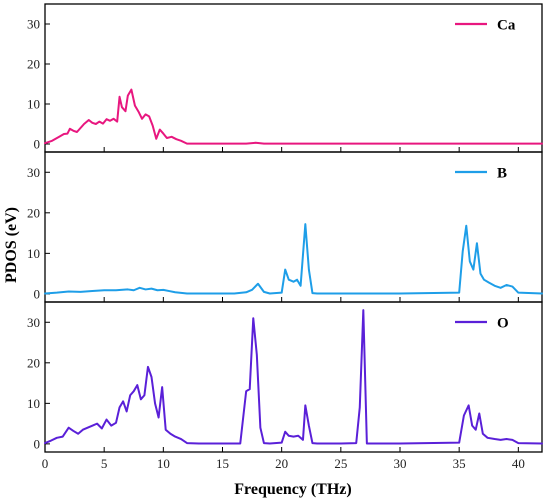  Describe the element at coordinates (293, 116) in the screenshot. I see `series-line-ca` at that location.